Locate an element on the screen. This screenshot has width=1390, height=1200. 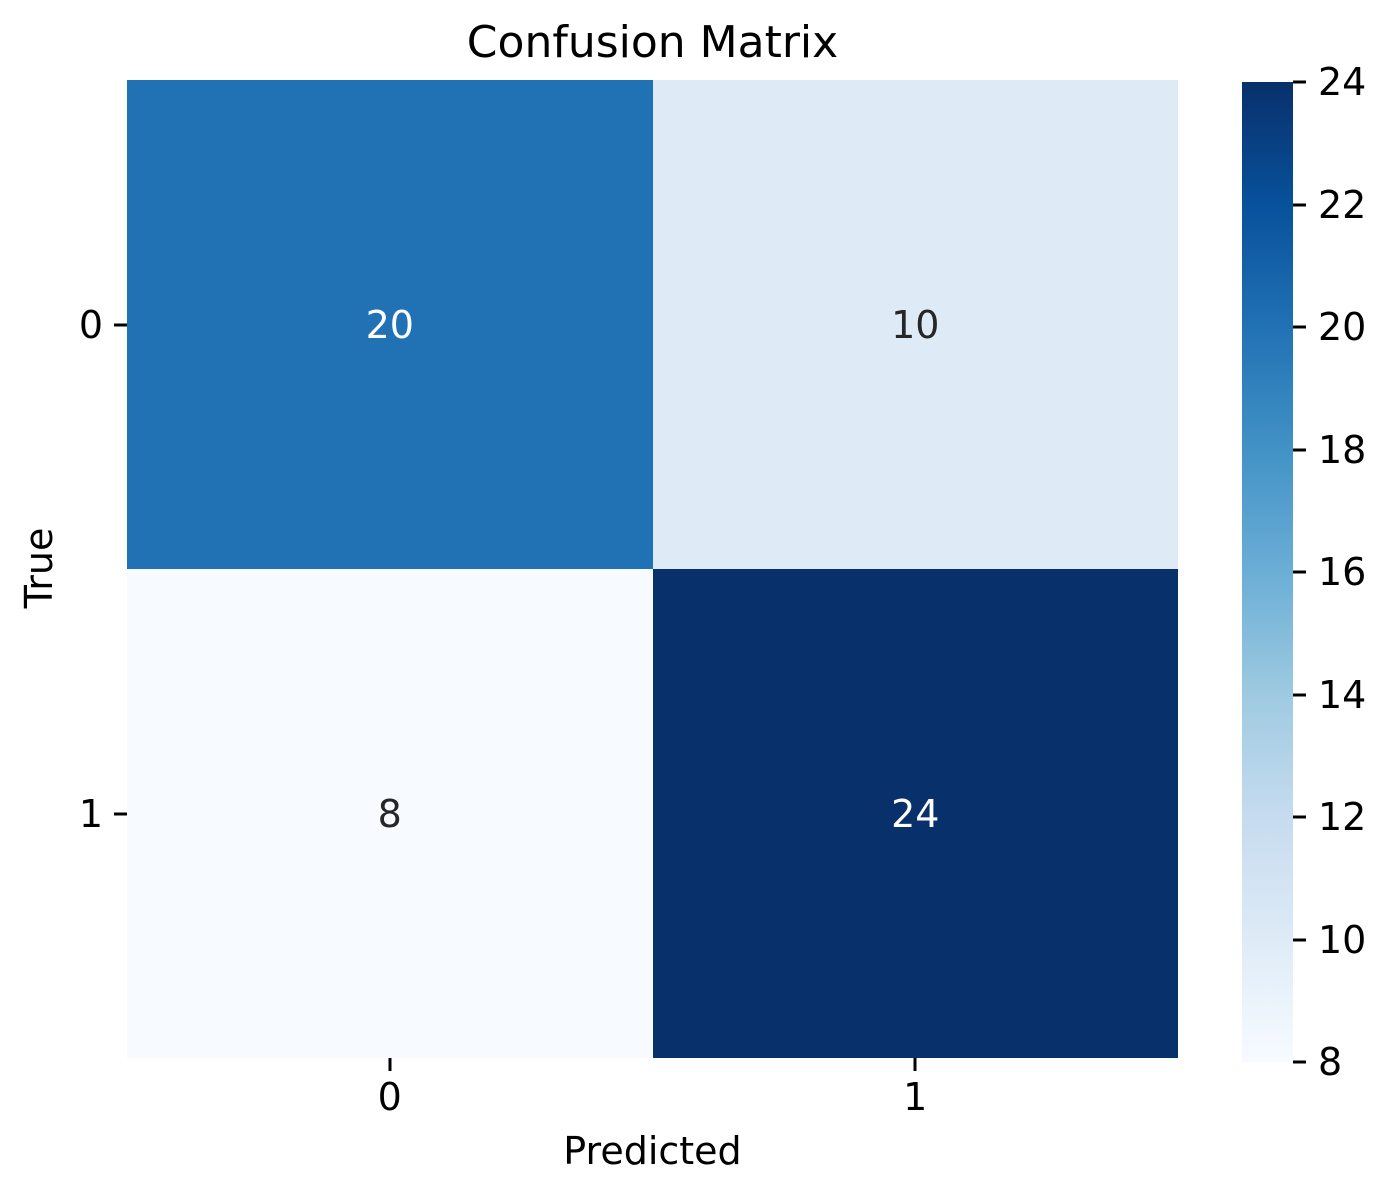
colorbar-tick-label: 20 is located at coordinates (1342, 327).